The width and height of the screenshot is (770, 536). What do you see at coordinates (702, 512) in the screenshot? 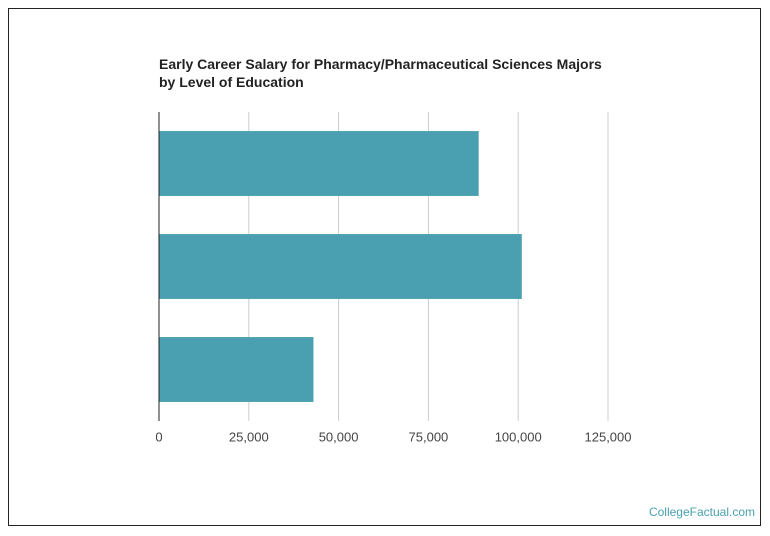
I see `watermark: CollegeFactual.com` at bounding box center [702, 512].